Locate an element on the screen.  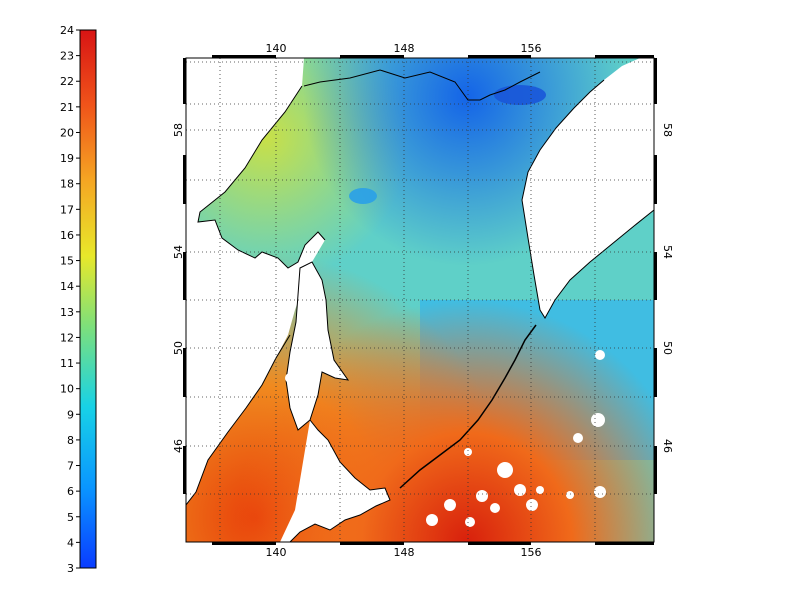
colorbar-tick-label: 24 is located at coordinates (67, 30).